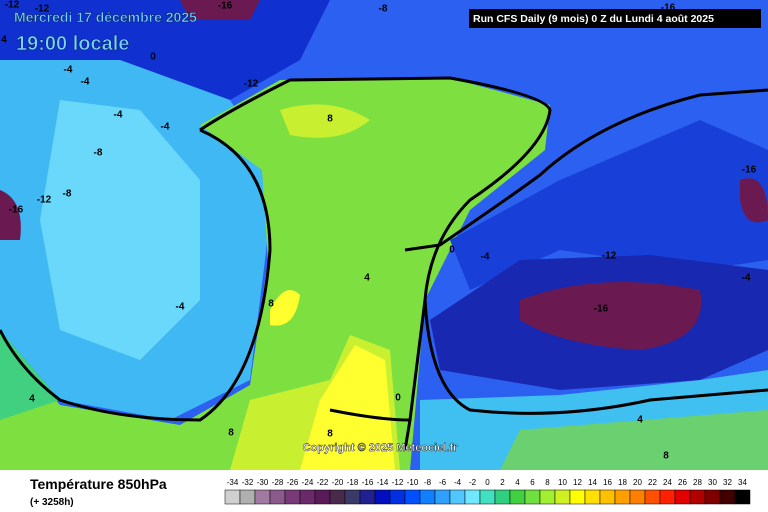 The image size is (768, 512). What do you see at coordinates (278, 482) in the screenshot?
I see `scale-label: -28` at bounding box center [278, 482].